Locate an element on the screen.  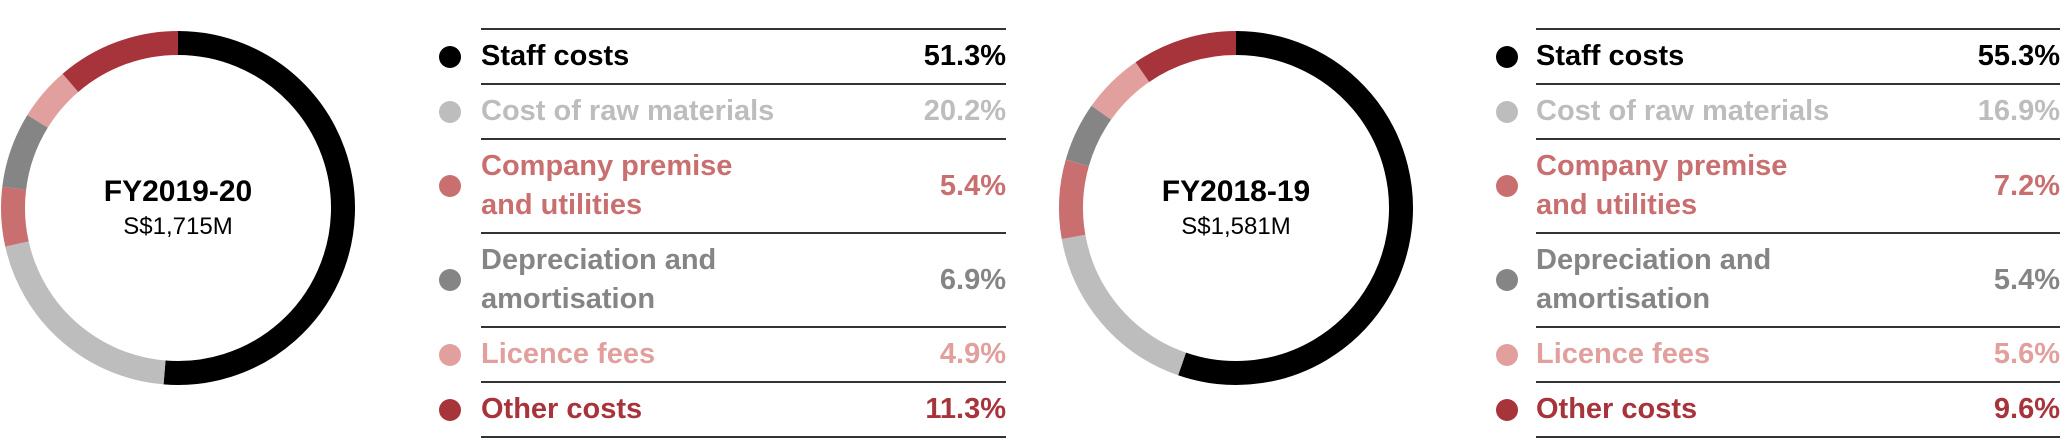
legend-row: Company premise and utilities 5.4% is located at coordinates (722, 187).